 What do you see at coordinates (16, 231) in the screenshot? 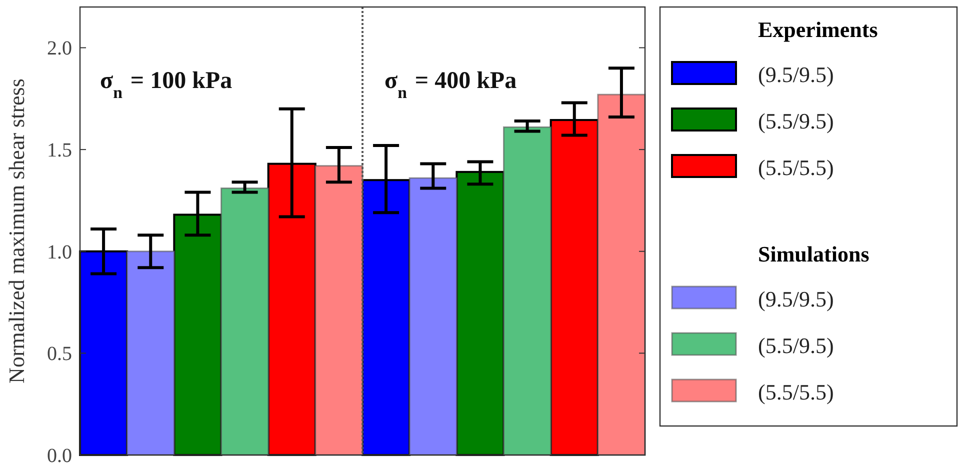
I see `y-axis-title: Normalized maximum shear stress` at bounding box center [16, 231].